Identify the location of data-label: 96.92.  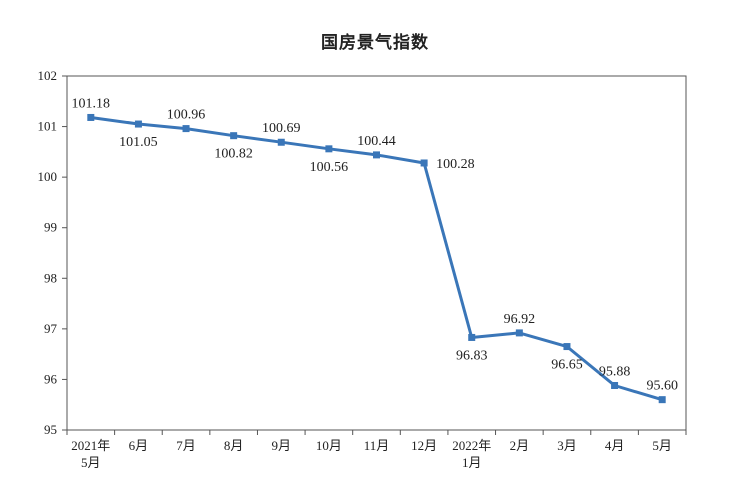
(520, 319).